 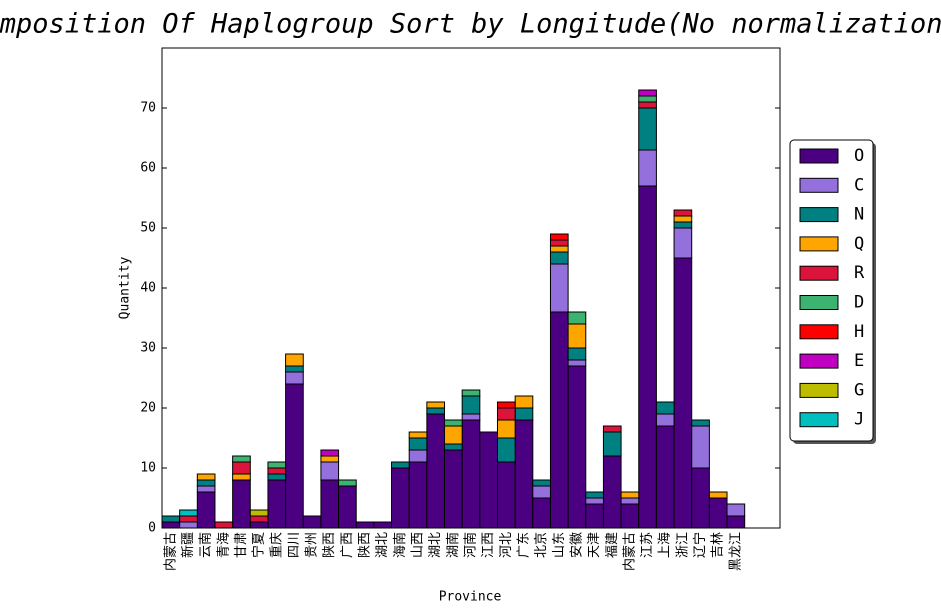 What do you see at coordinates (629, 551) in the screenshot?
I see `x-tick-label: 内蒙古` at bounding box center [629, 551].